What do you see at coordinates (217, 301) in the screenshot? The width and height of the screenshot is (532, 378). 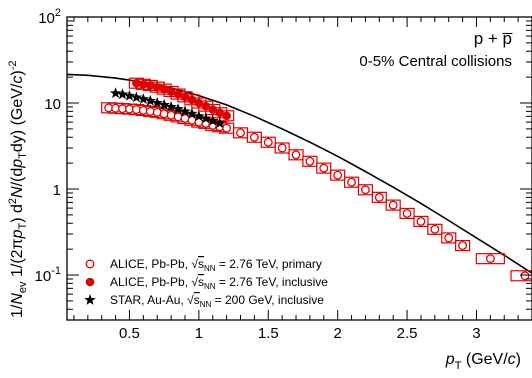 I see `legend-label-2: STAR, Au-Au, √sNN = 200 GeV, inclusive` at bounding box center [217, 301].